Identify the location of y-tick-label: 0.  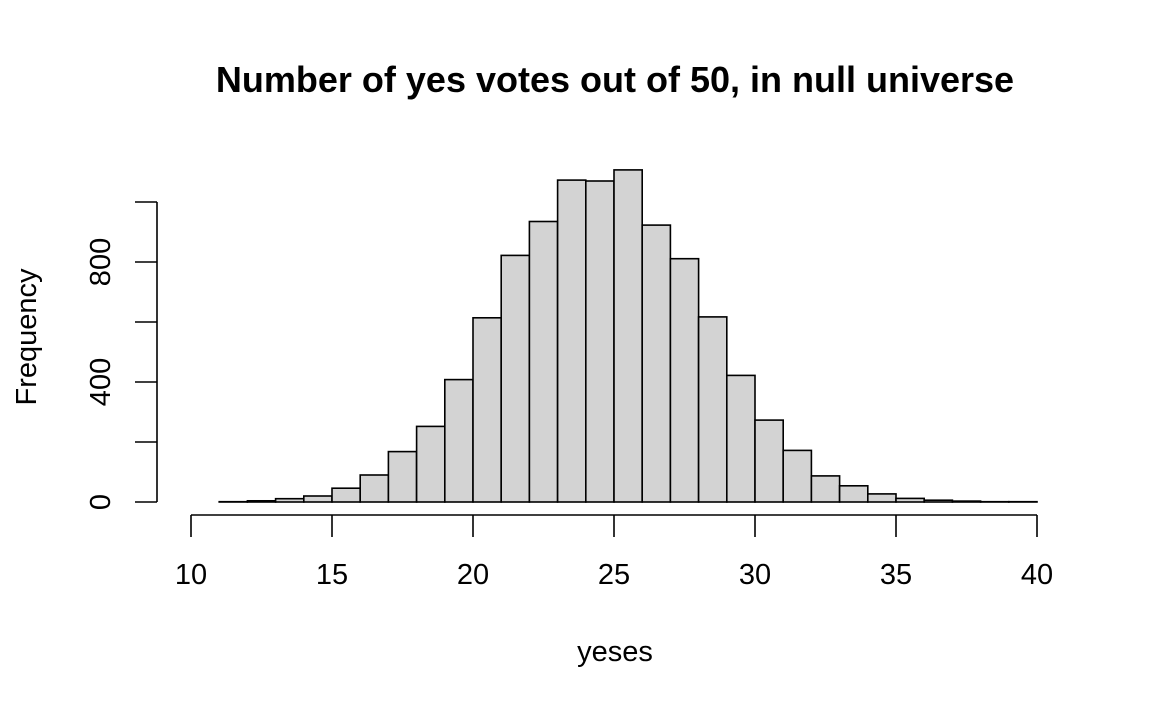
(101, 502).